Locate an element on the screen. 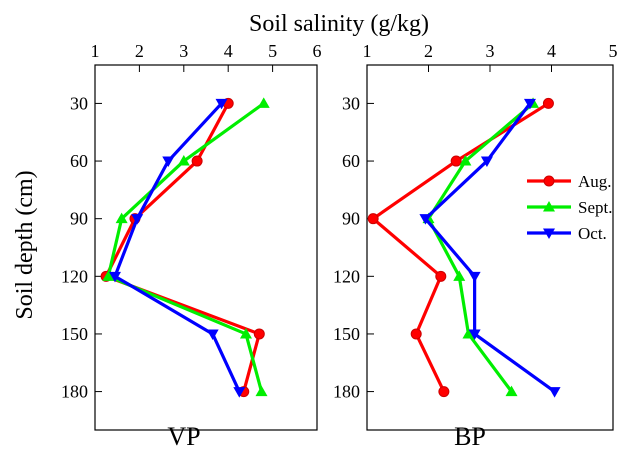 This screenshot has height=456, width=638. x-axis-title: Soil salinity (g/kg) is located at coordinates (339, 24).